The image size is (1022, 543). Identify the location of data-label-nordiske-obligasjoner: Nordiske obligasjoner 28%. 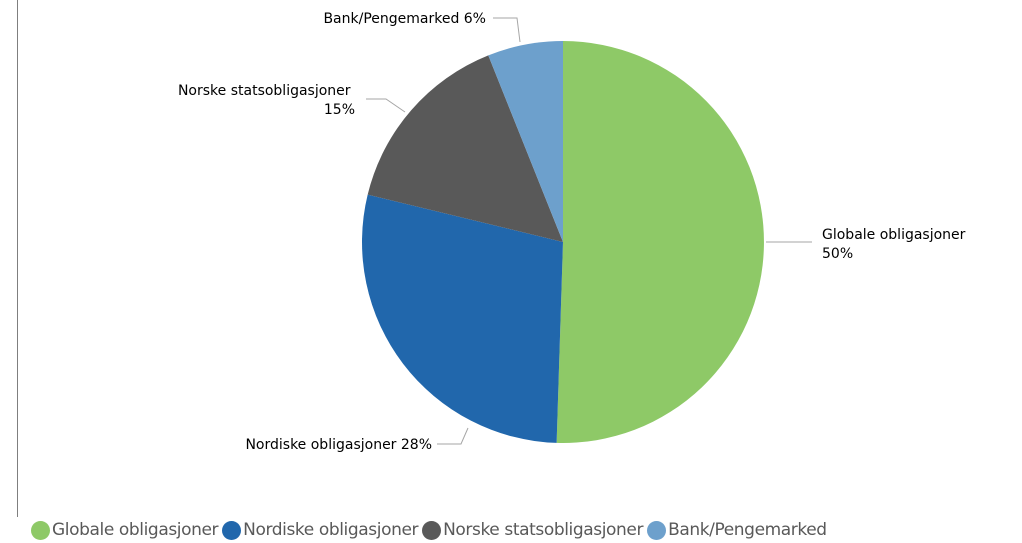
(338, 445).